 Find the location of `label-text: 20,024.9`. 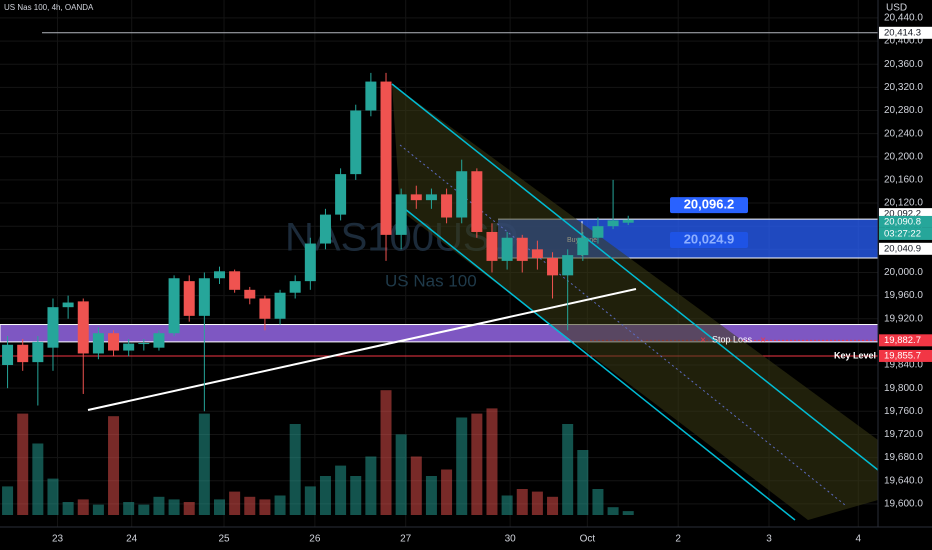

label-text: 20,024.9 is located at coordinates (709, 238).